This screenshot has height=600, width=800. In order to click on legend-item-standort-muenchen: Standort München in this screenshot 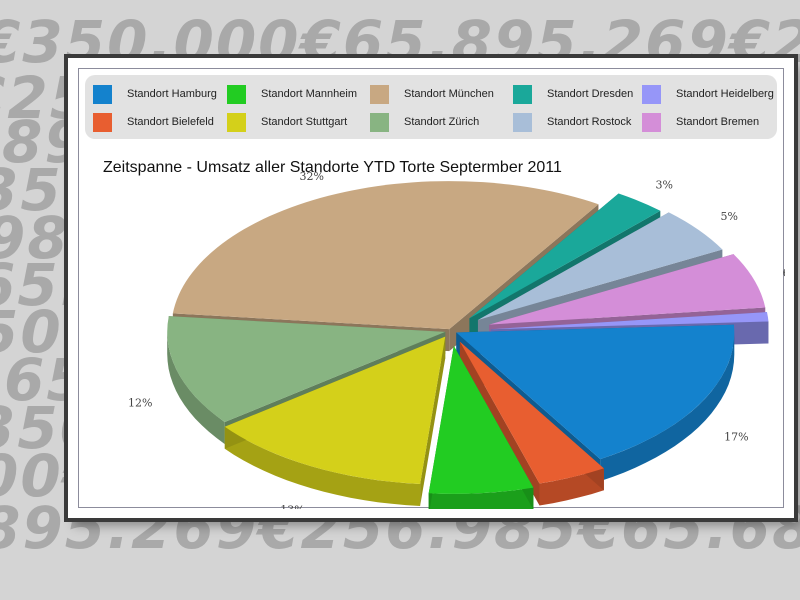, I will do `click(432, 94)`.